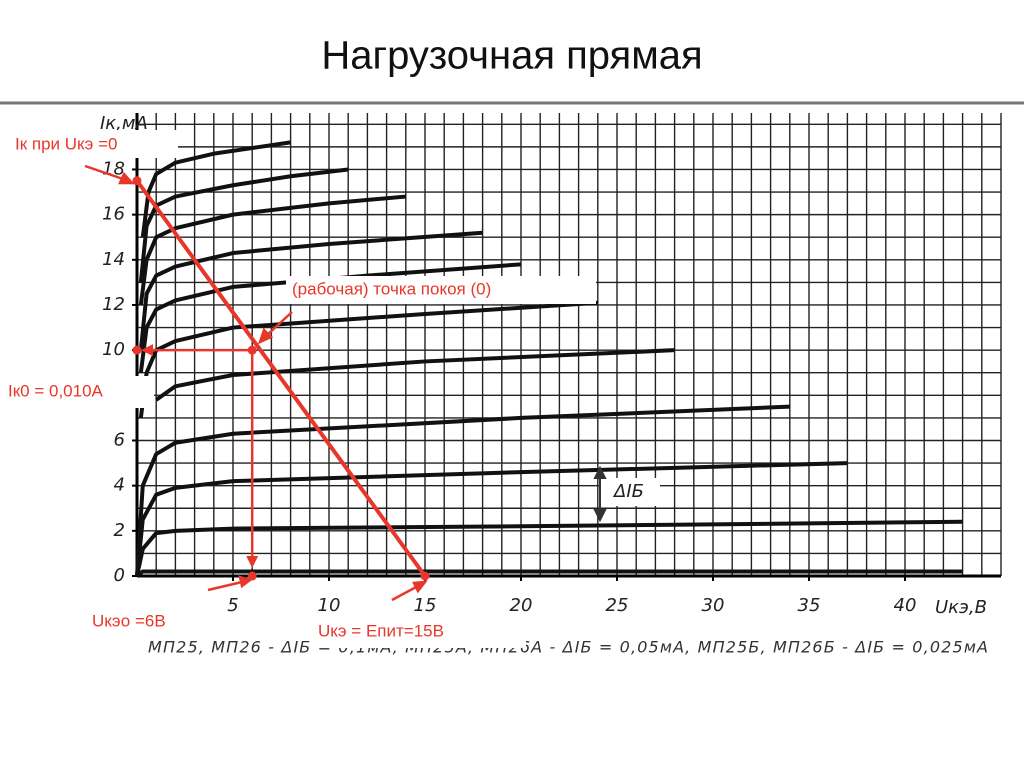 Image resolution: width=1024 pixels, height=767 pixels. Describe the element at coordinates (905, 605) in the screenshot. I see `x-tick-label: 40` at that location.